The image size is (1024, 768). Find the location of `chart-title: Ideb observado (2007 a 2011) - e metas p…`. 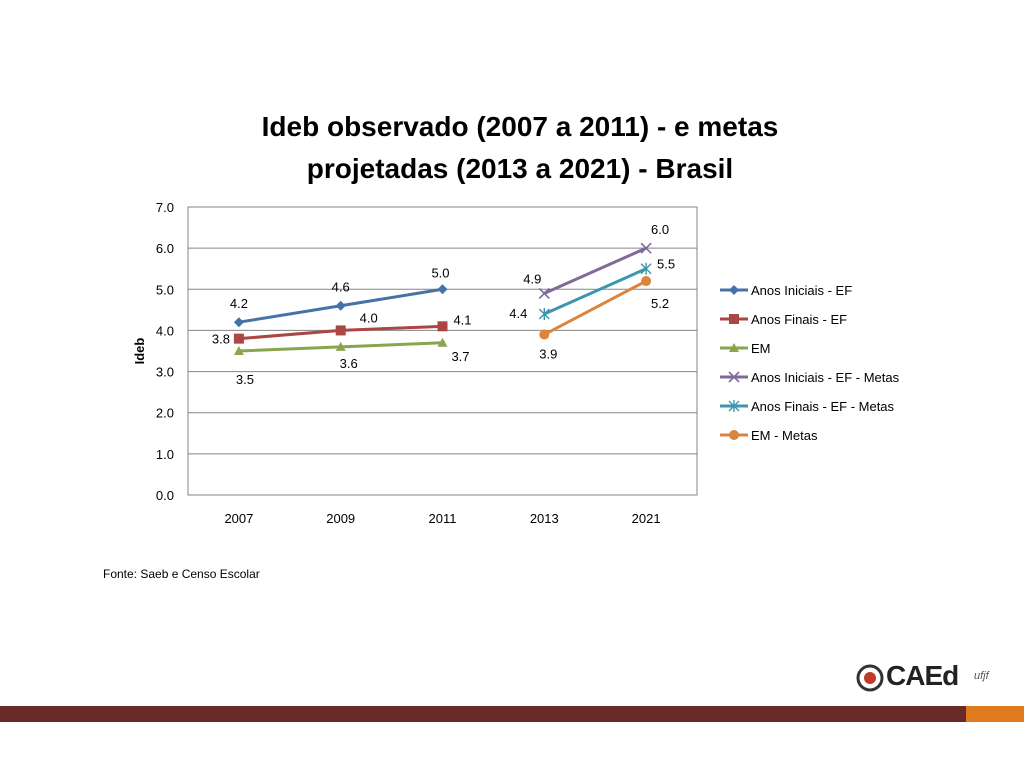

chart-title: Ideb observado (2007 a 2011) - e metas p… is located at coordinates (520, 148).